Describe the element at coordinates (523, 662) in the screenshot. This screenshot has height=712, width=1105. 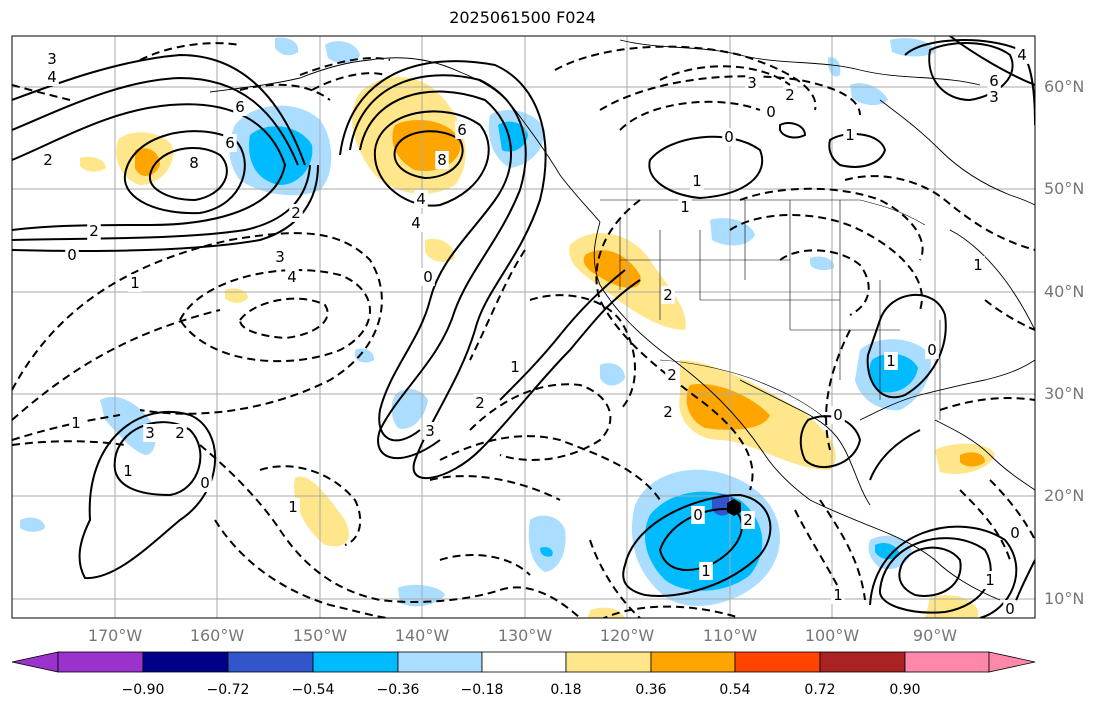
I see `colorbar` at that location.